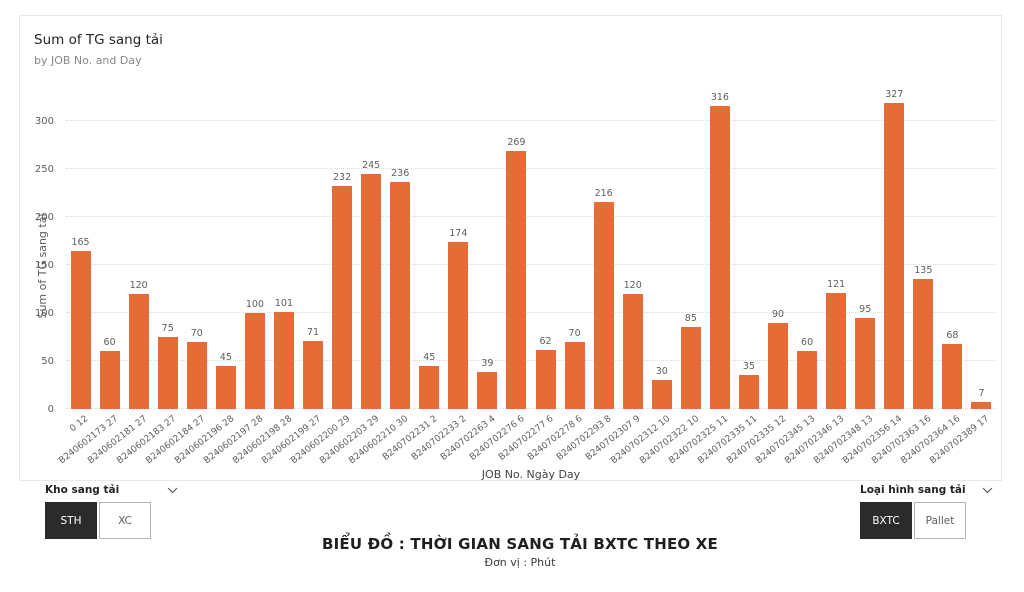  What do you see at coordinates (748, 249) in the screenshot?
I see `bar-slot: 35` at bounding box center [748, 249].